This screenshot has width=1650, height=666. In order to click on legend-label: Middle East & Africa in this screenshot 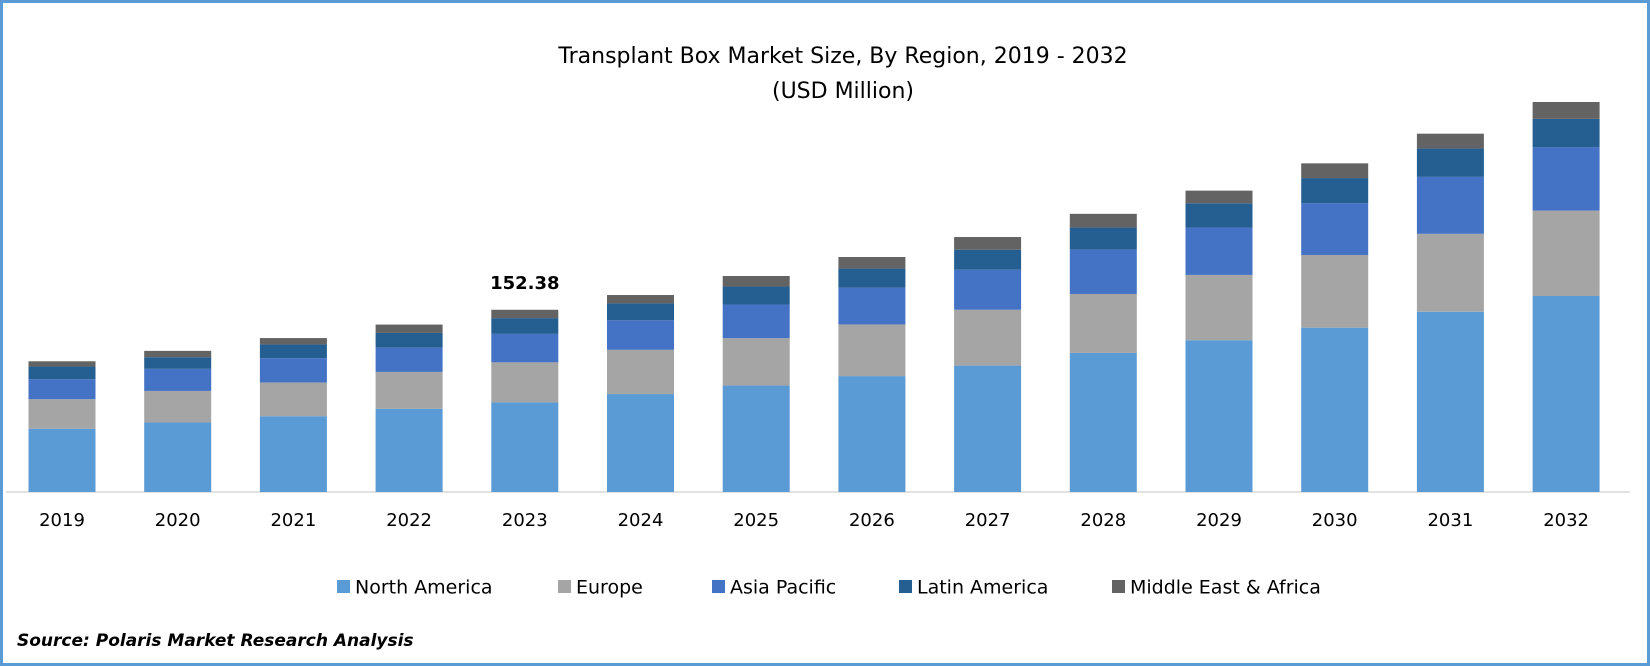, I will do `click(1225, 588)`.